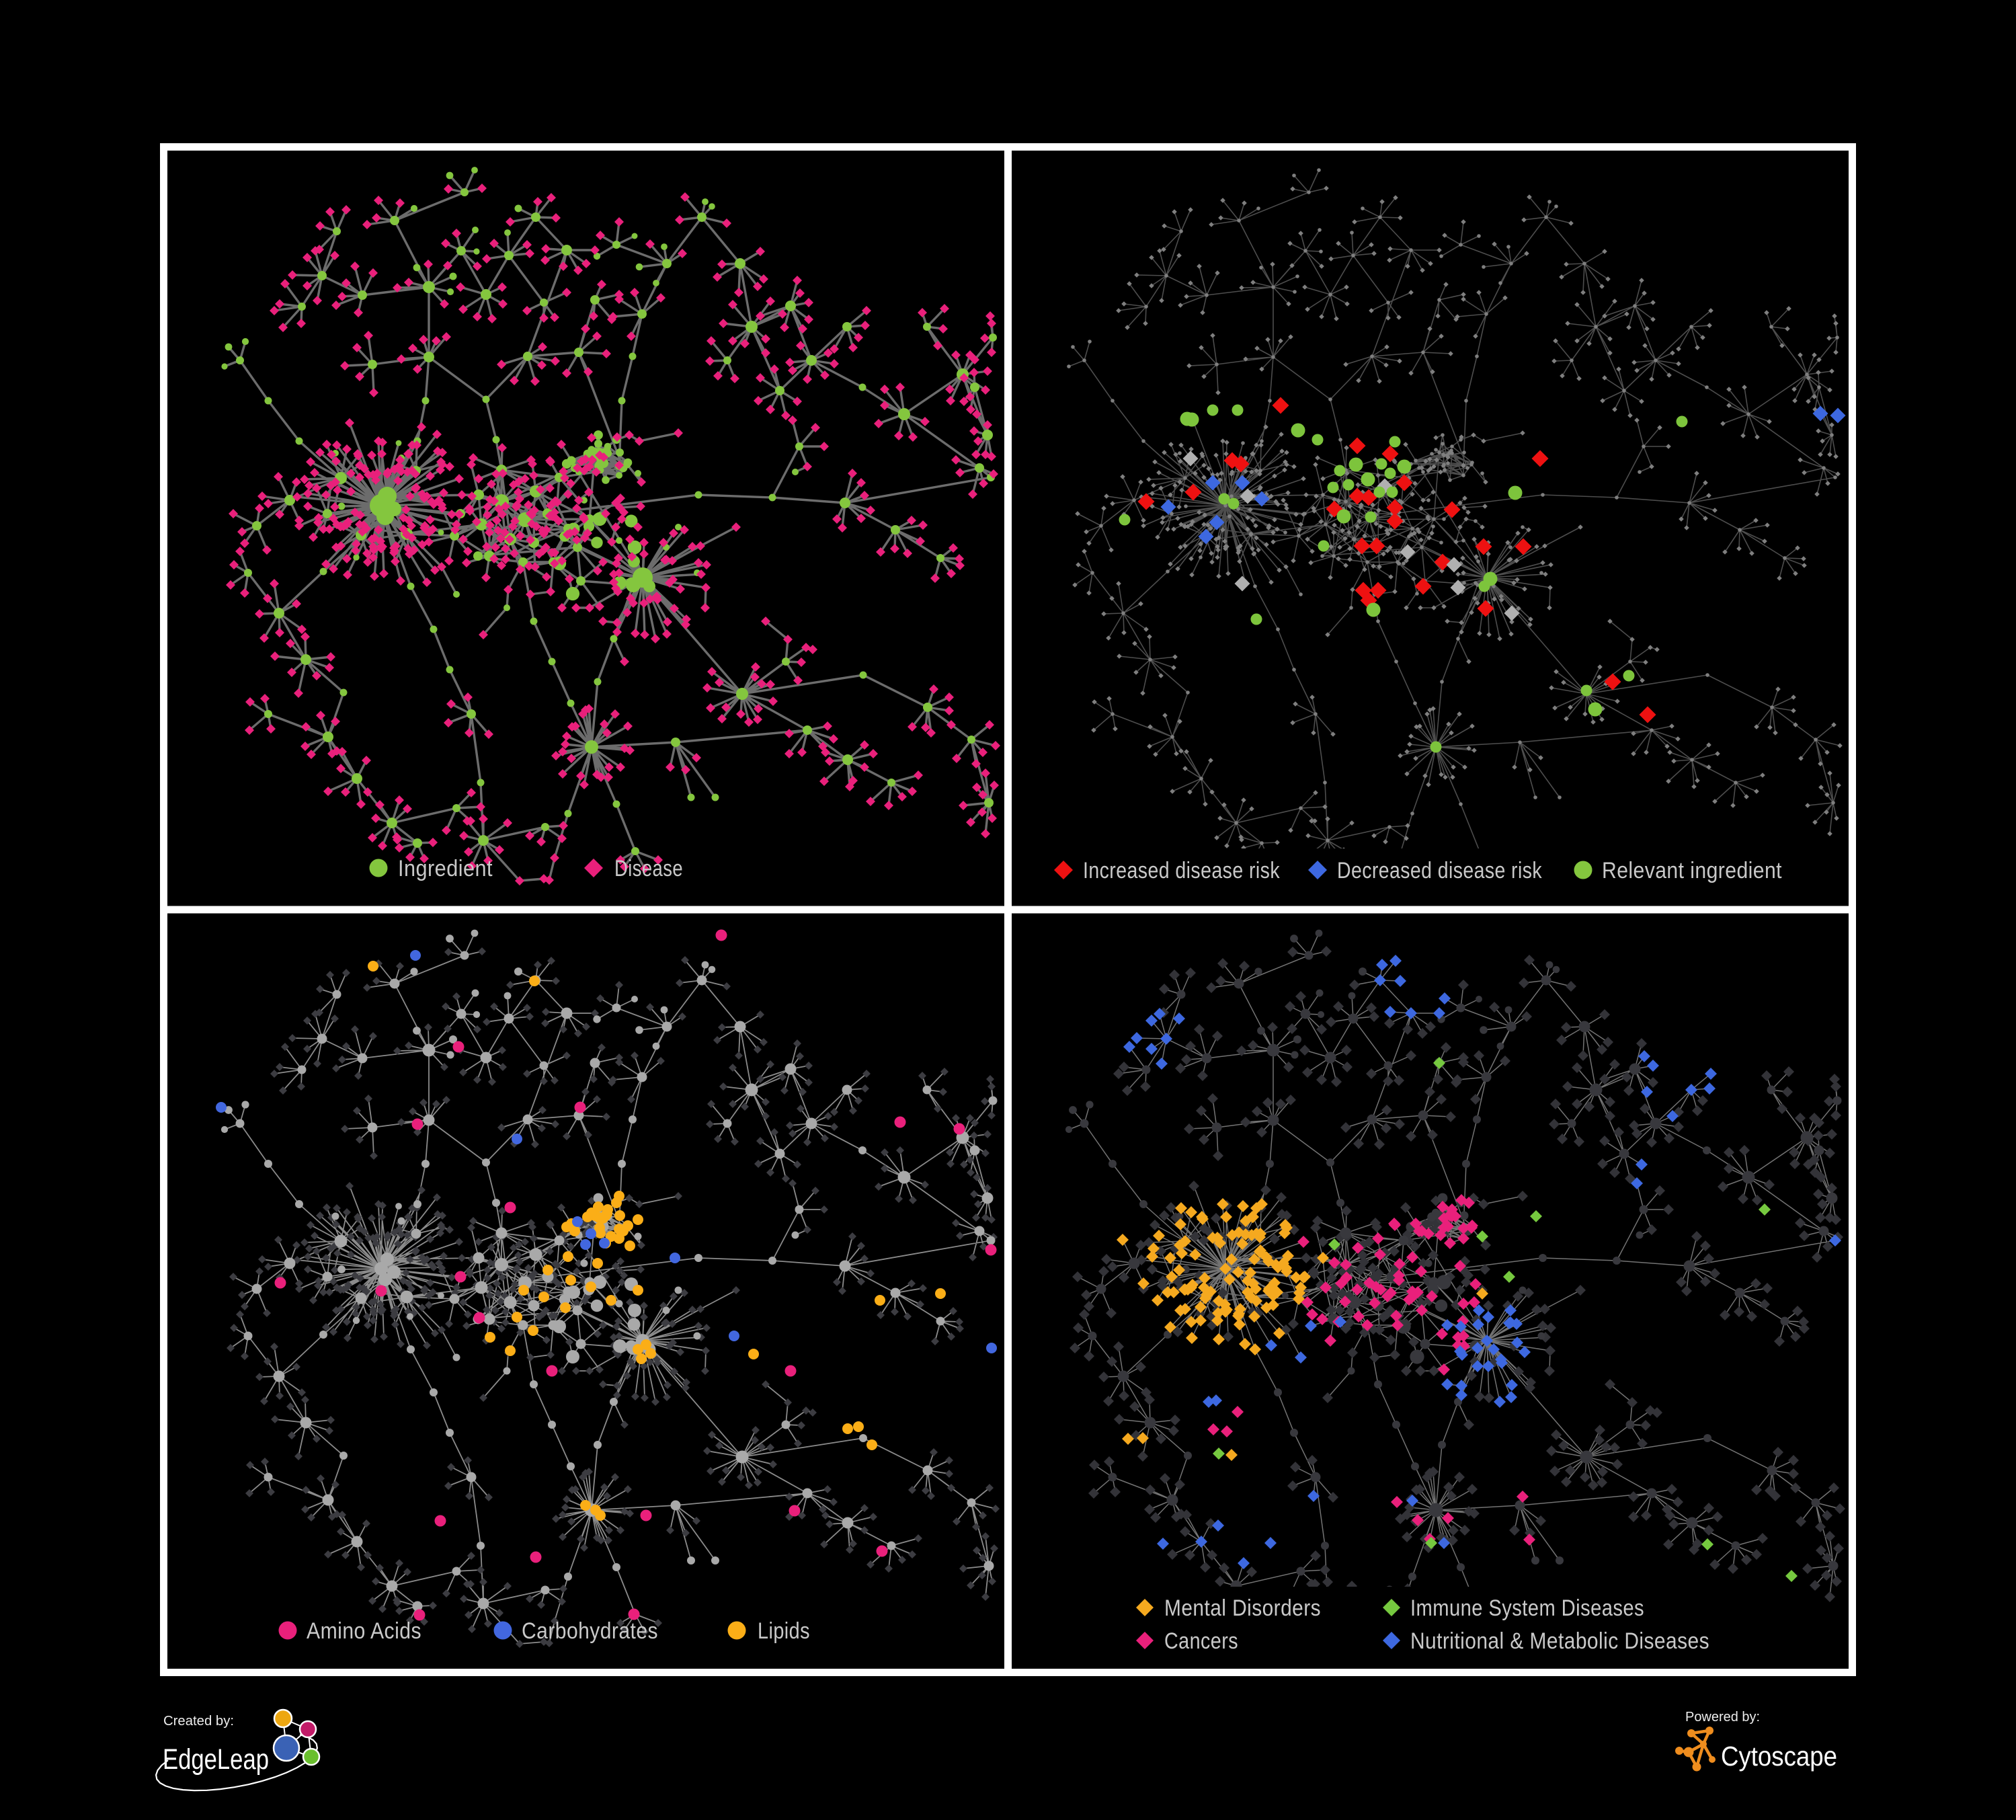  What do you see at coordinates (1181, 870) in the screenshot?
I see `svg-text: Increased disease risk` at bounding box center [1181, 870].